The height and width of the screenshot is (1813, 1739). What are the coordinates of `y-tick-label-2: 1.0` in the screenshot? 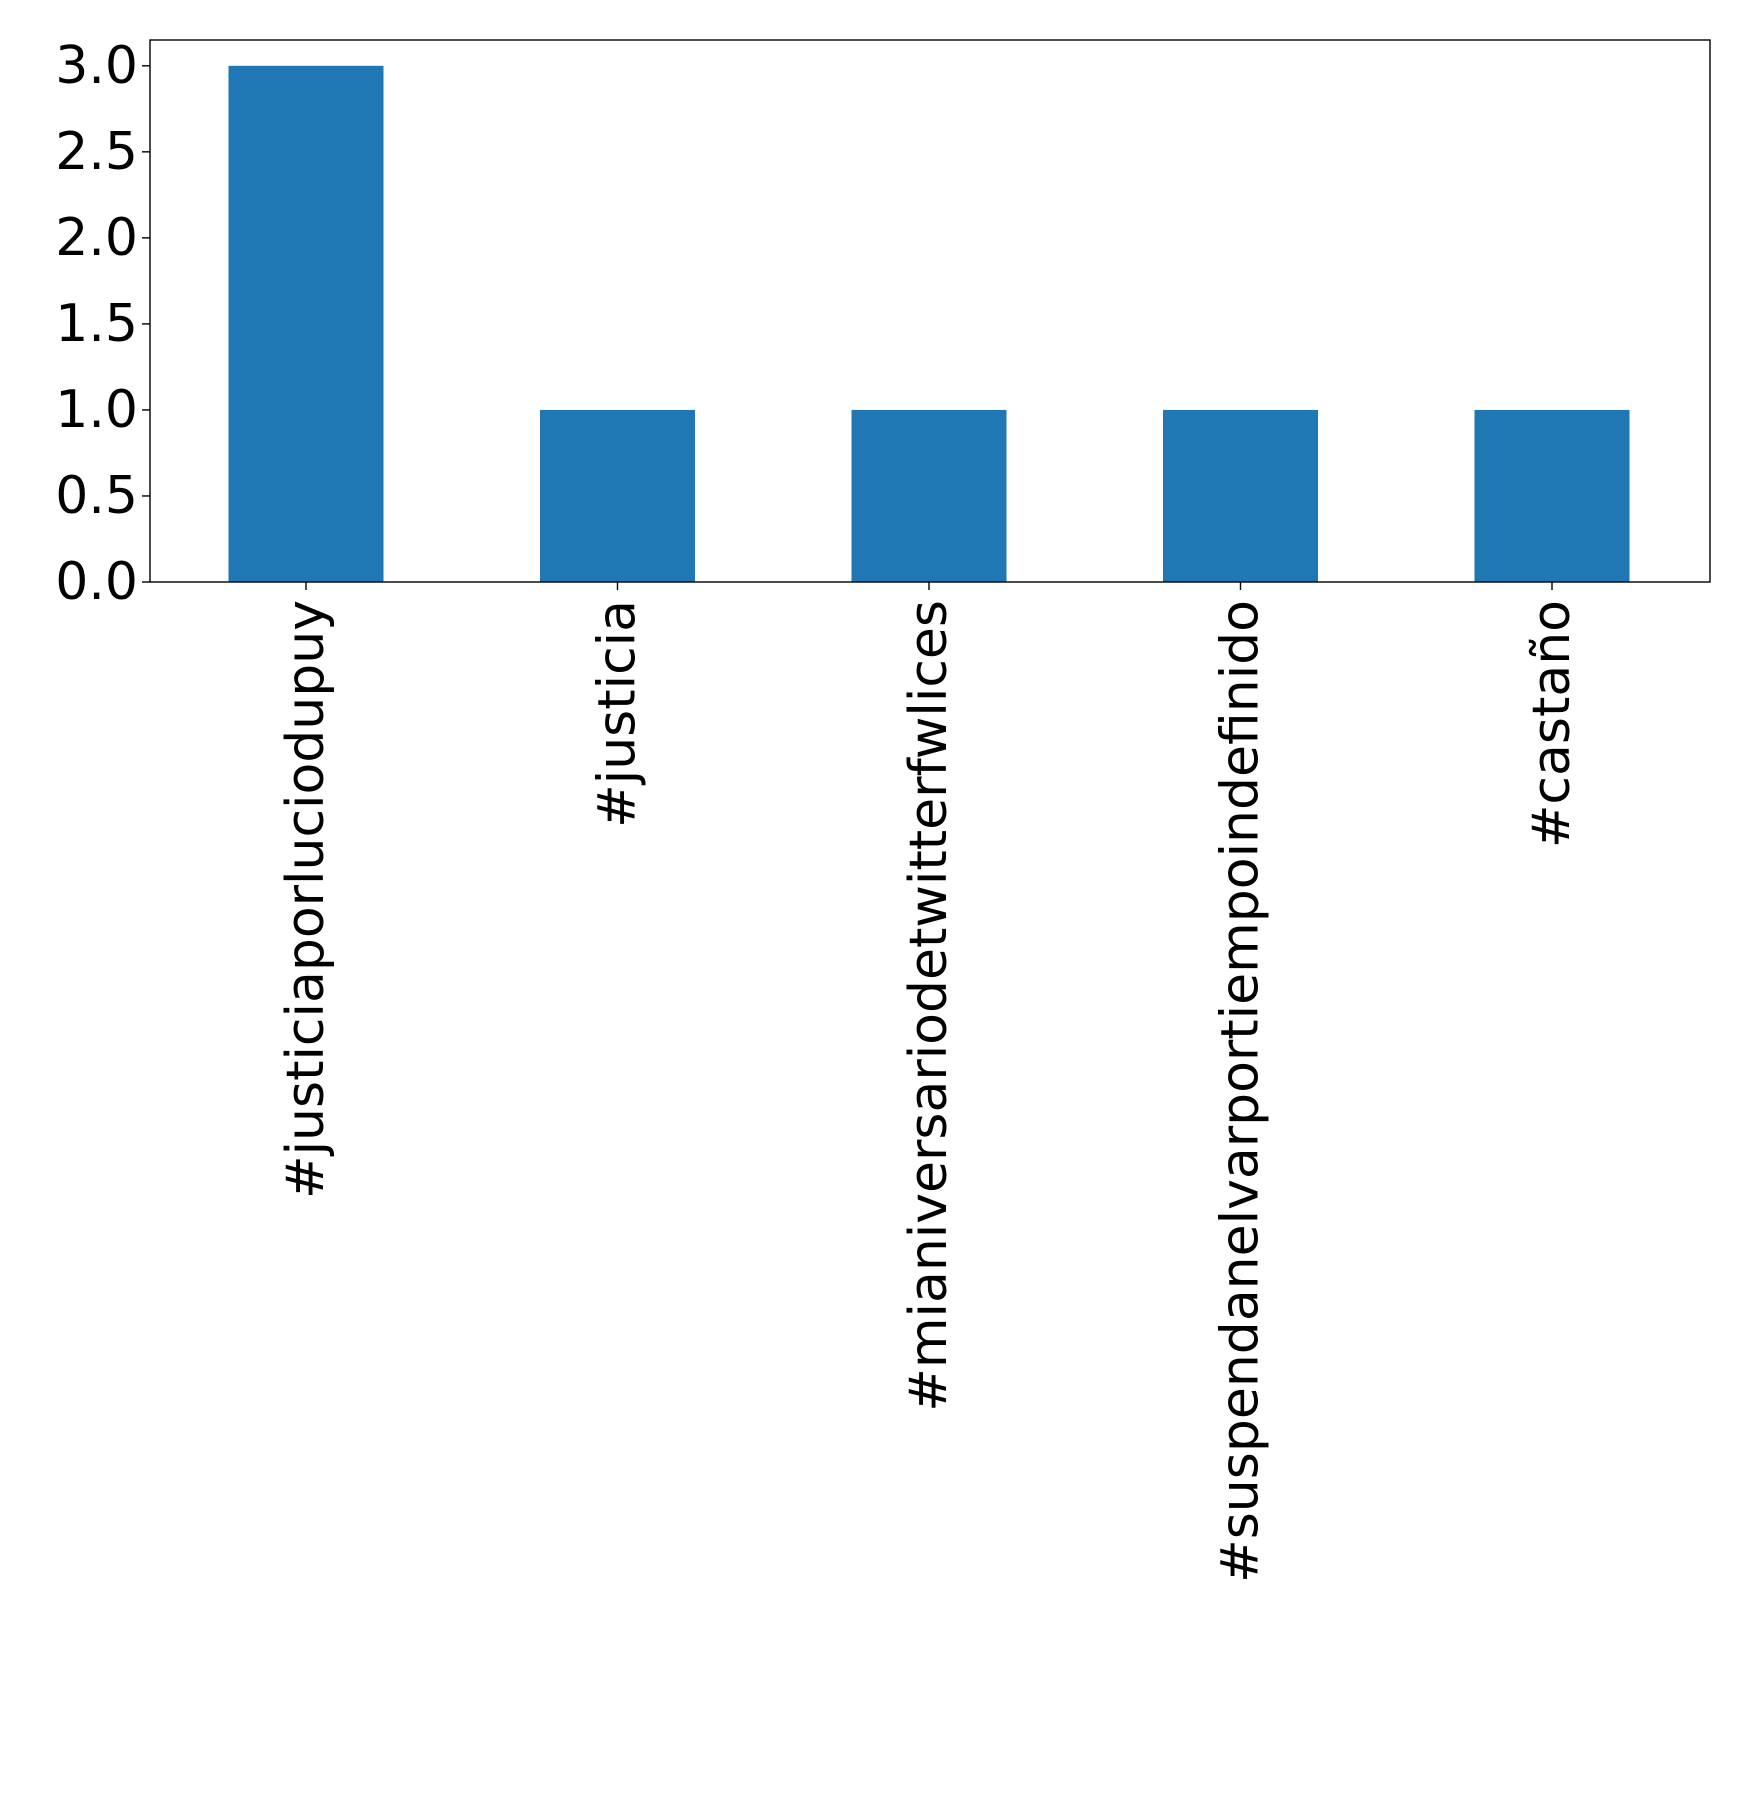 It's located at (96, 410).